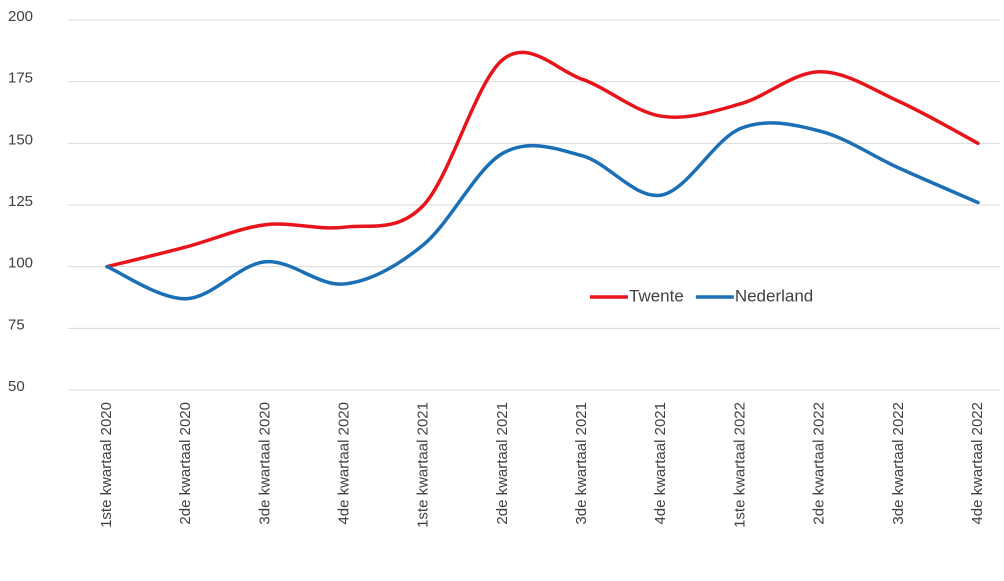 This screenshot has width=1004, height=581. What do you see at coordinates (20, 16) in the screenshot?
I see `y-tick-label: 200` at bounding box center [20, 16].